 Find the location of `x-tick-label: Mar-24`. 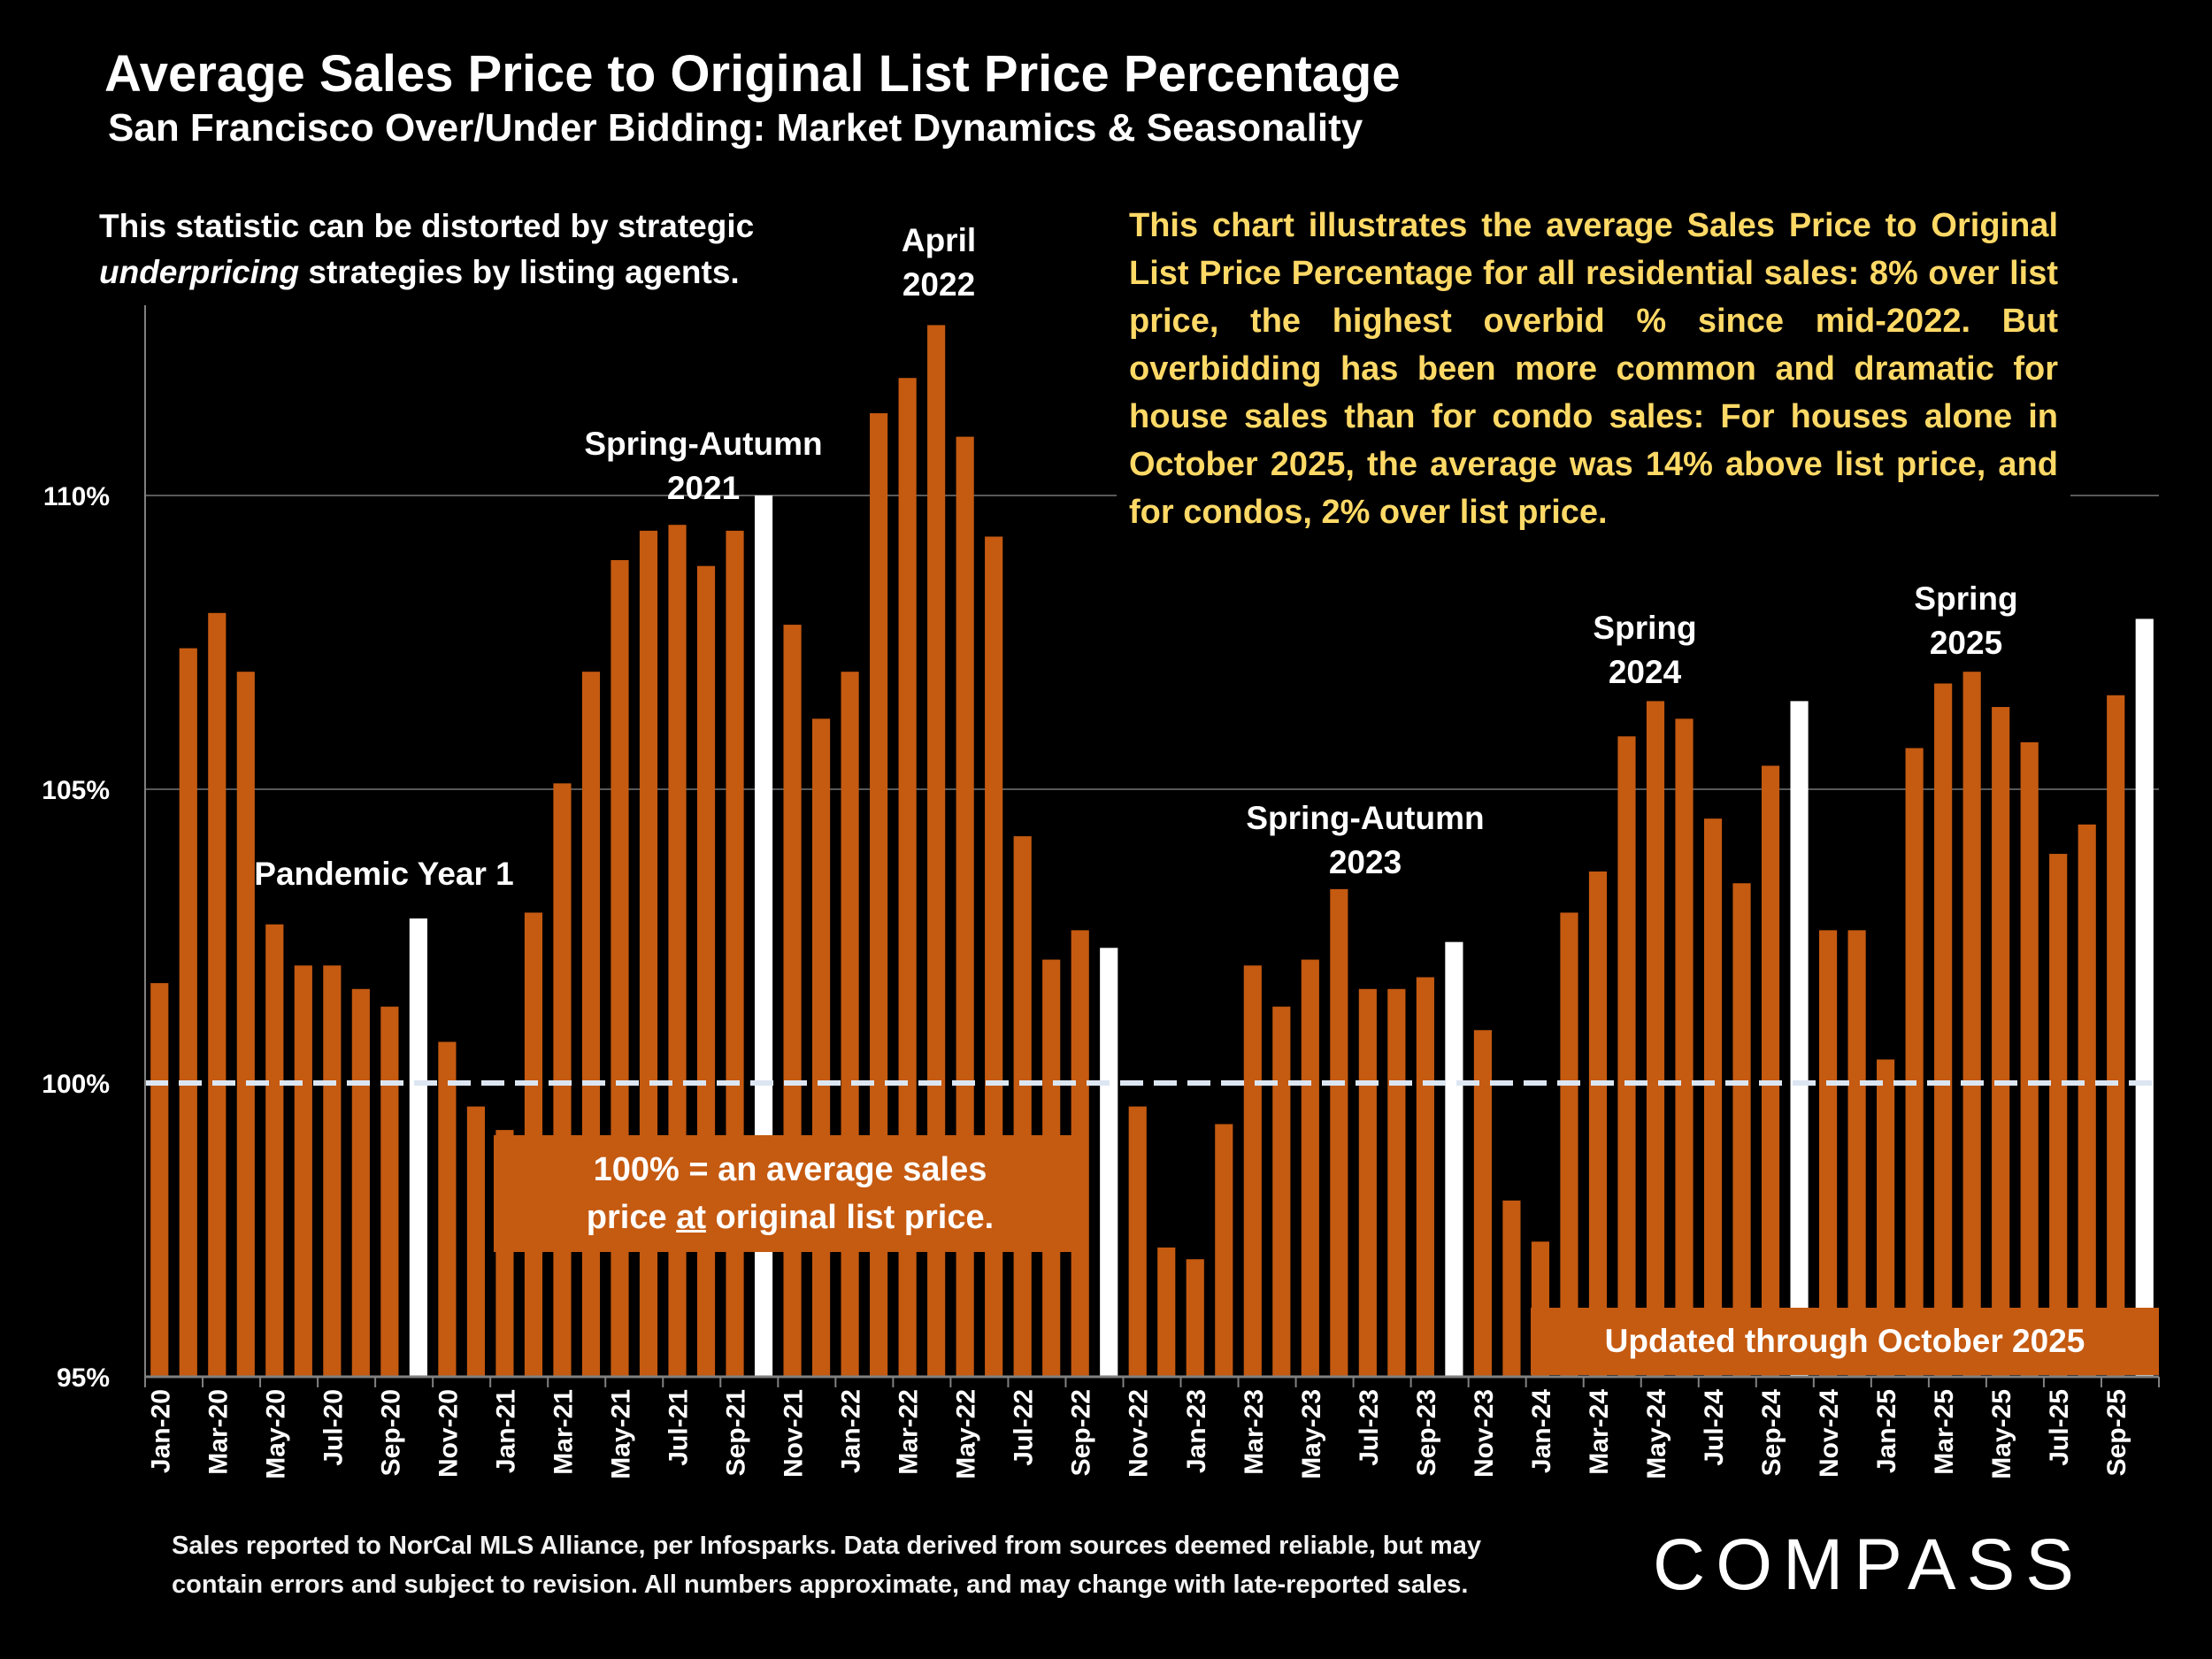

x-tick-label: Mar-24 is located at coordinates (1600, 1432).